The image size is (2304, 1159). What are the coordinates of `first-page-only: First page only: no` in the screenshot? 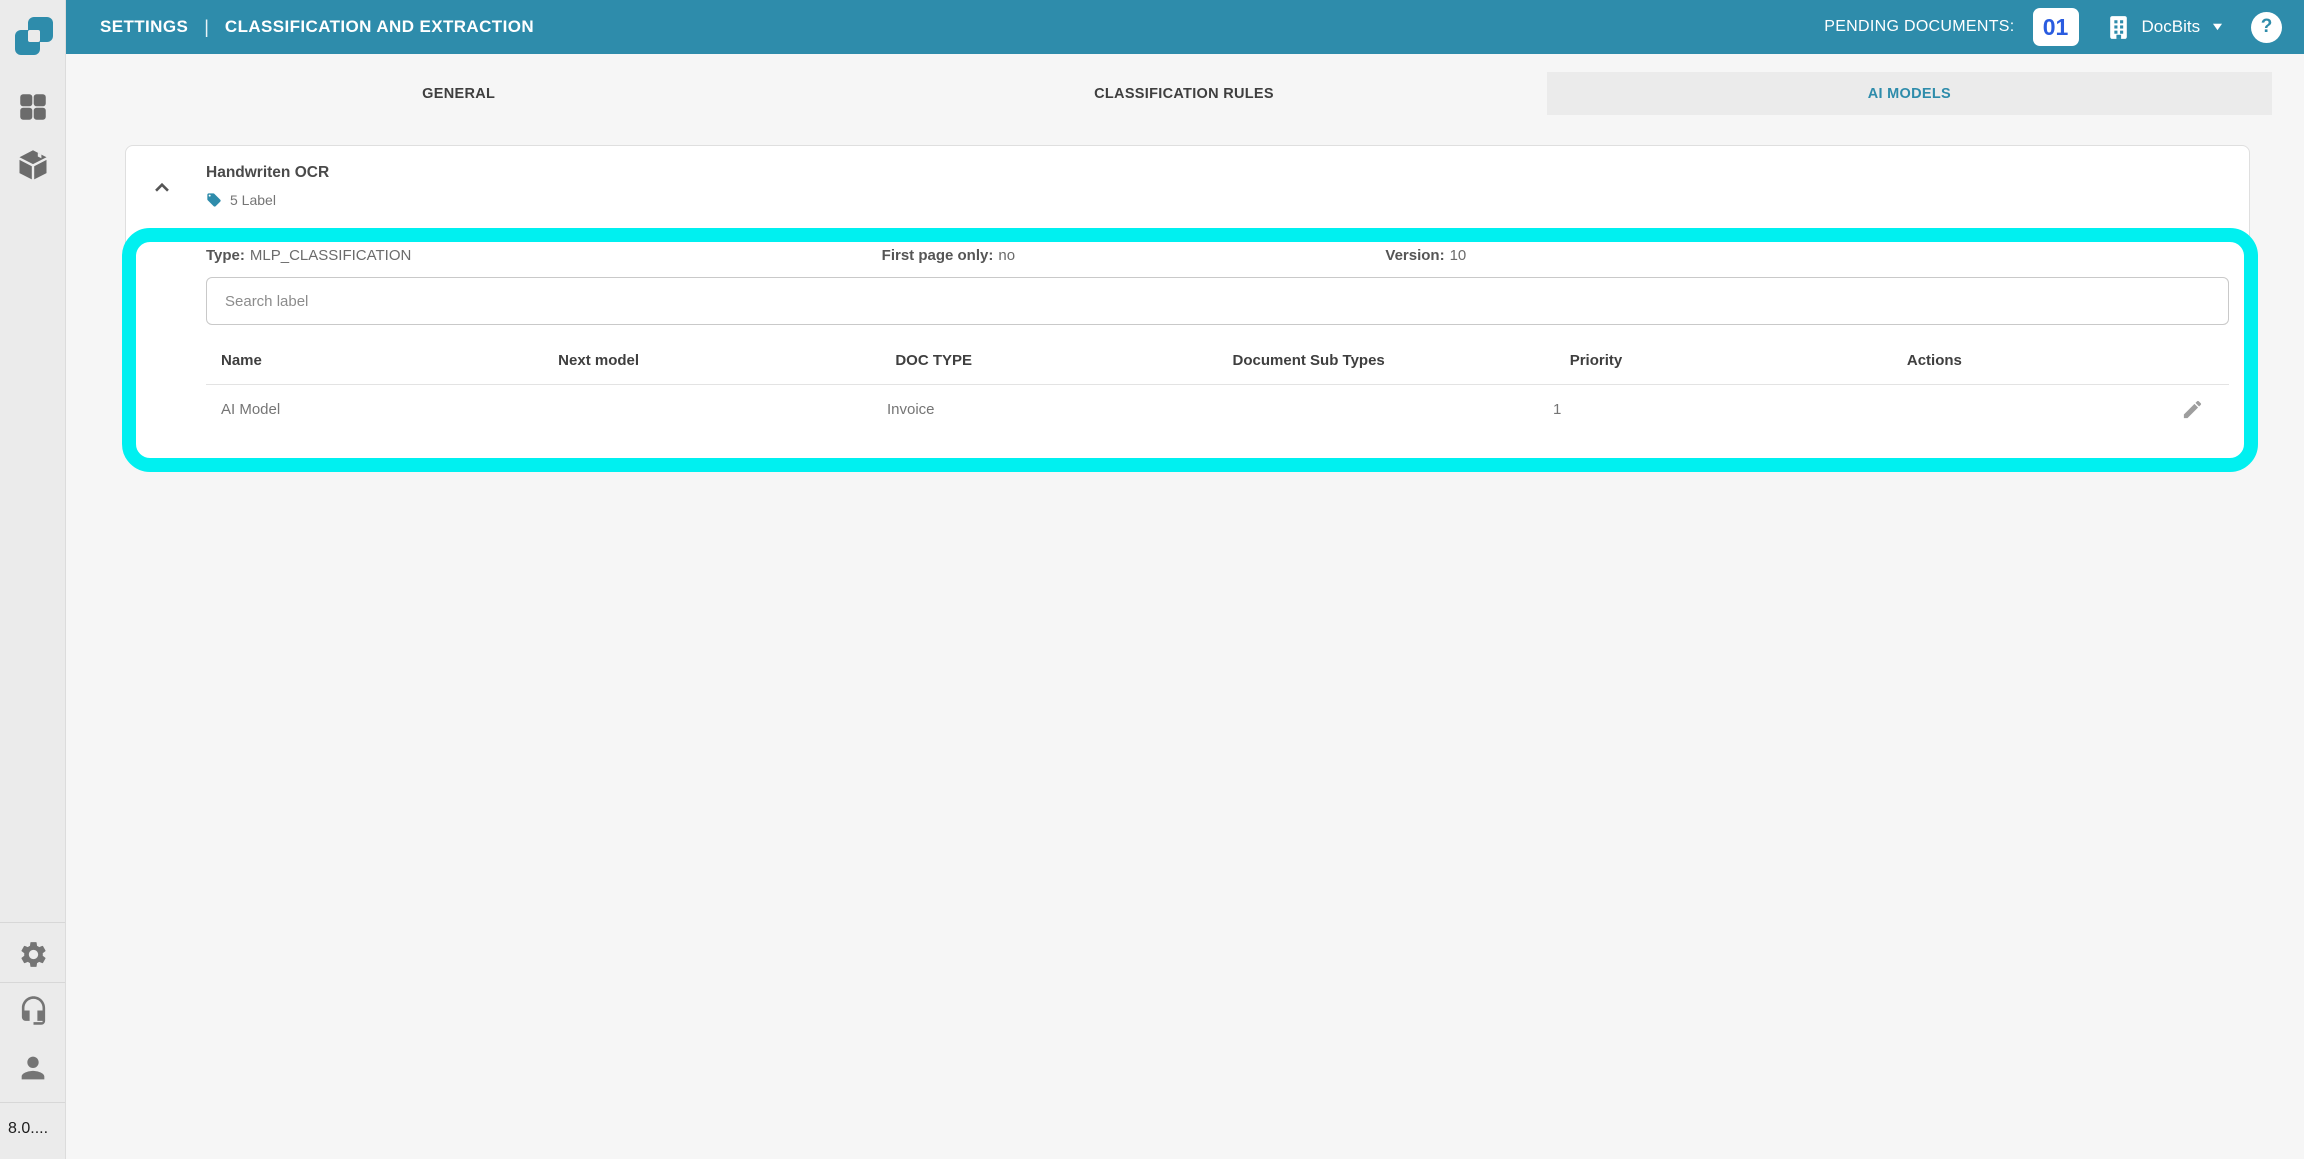 It's located at (948, 255).